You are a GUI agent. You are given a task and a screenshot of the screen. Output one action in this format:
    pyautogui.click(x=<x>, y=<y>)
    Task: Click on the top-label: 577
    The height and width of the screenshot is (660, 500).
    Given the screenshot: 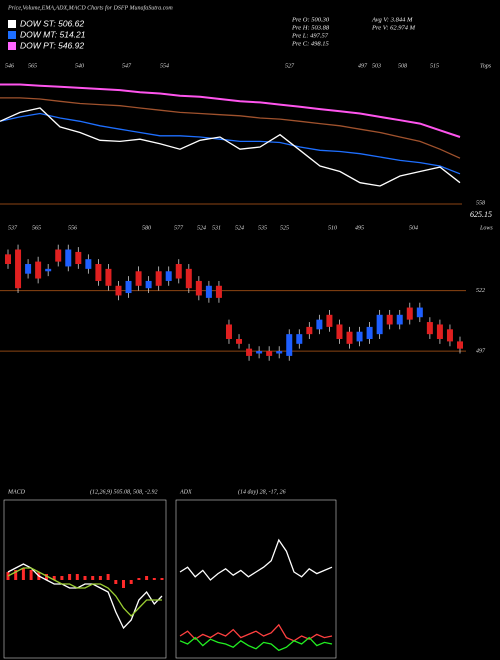 What is the action you would take?
    pyautogui.click(x=179, y=228)
    